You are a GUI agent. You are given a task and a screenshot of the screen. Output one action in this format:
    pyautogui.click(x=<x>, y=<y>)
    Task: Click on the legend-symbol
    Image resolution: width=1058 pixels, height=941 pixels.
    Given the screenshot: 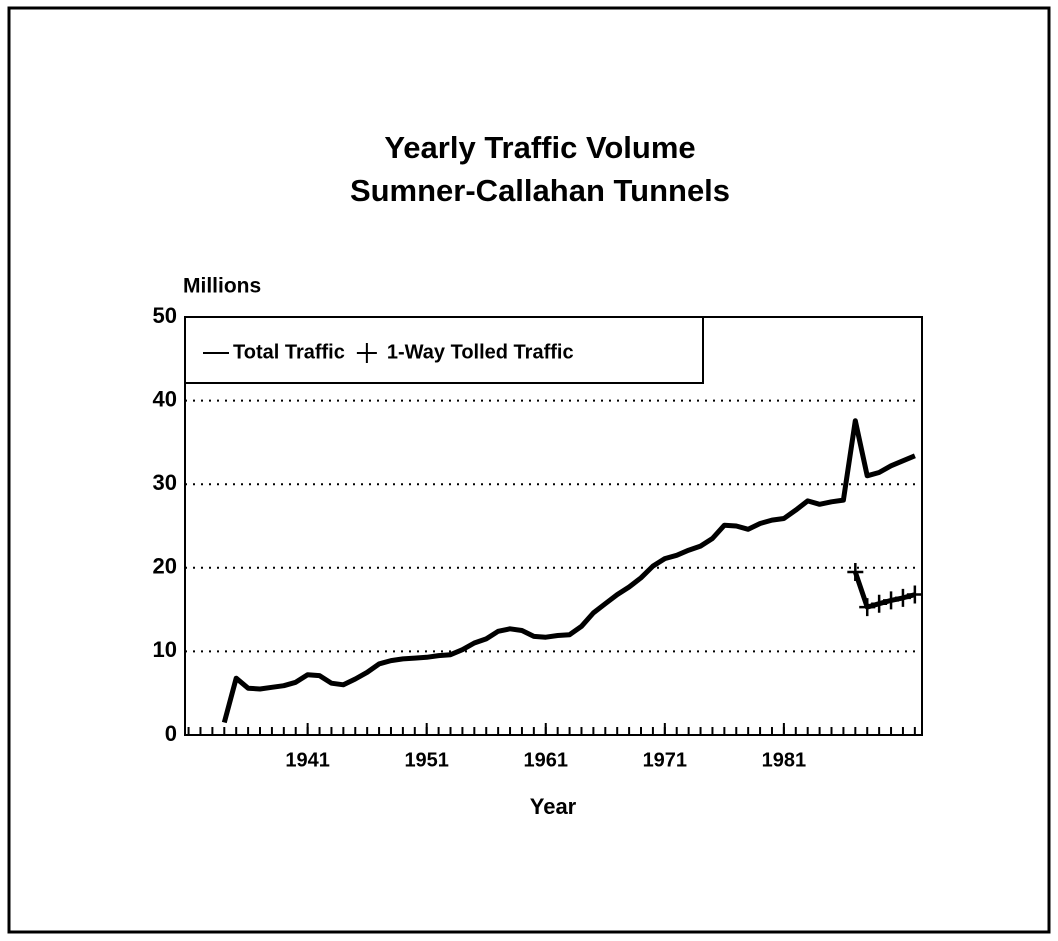 What is the action you would take?
    pyautogui.click(x=366, y=353)
    